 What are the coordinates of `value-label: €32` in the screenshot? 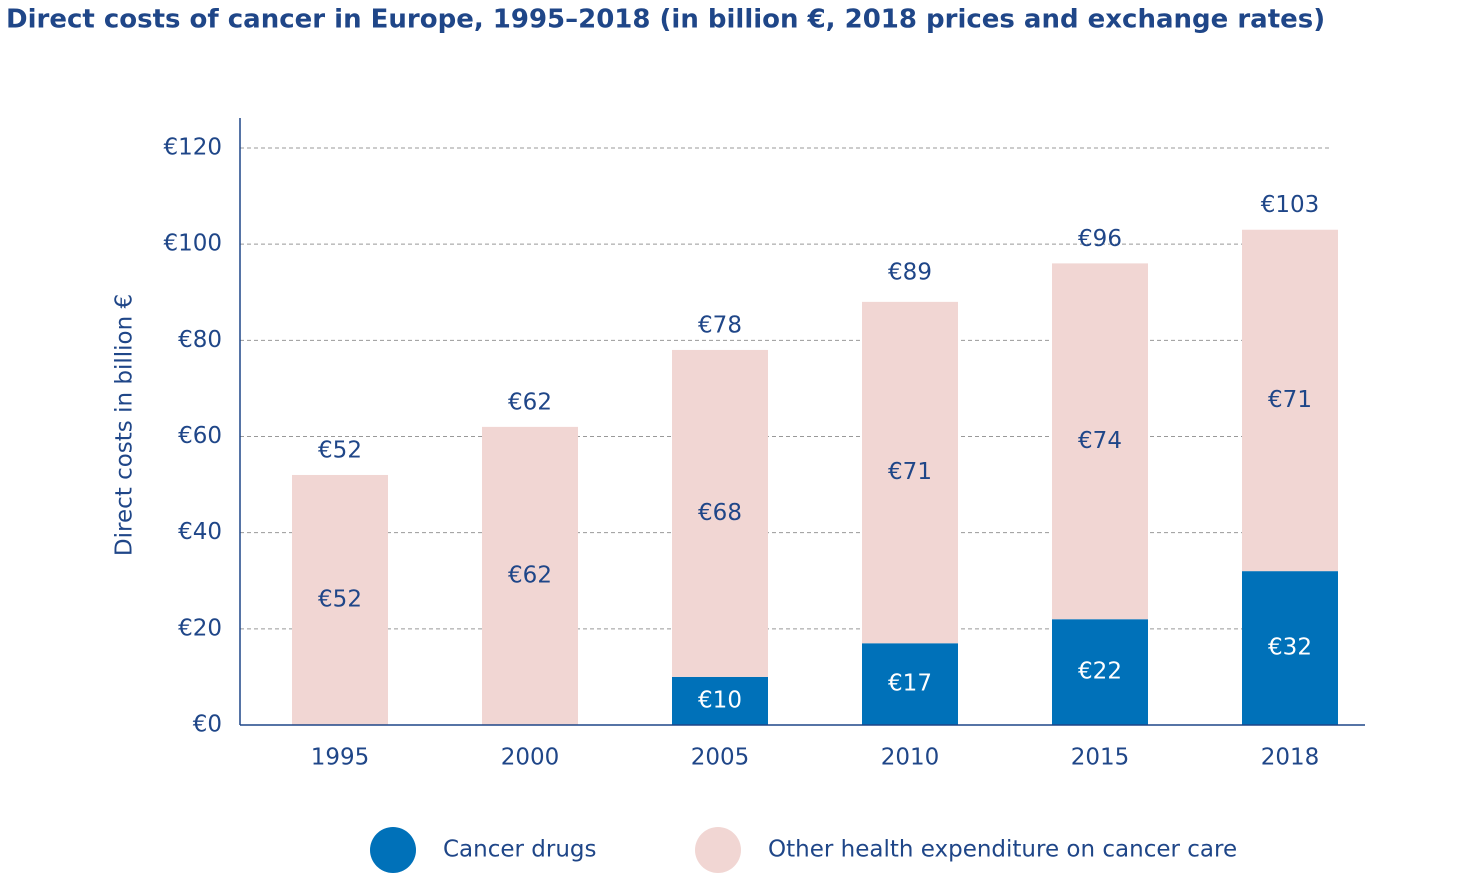 It's located at (1290, 648).